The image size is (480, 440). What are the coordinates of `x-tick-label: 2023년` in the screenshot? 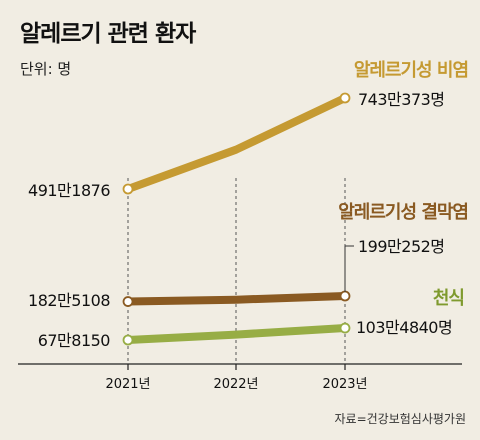 It's located at (344, 384).